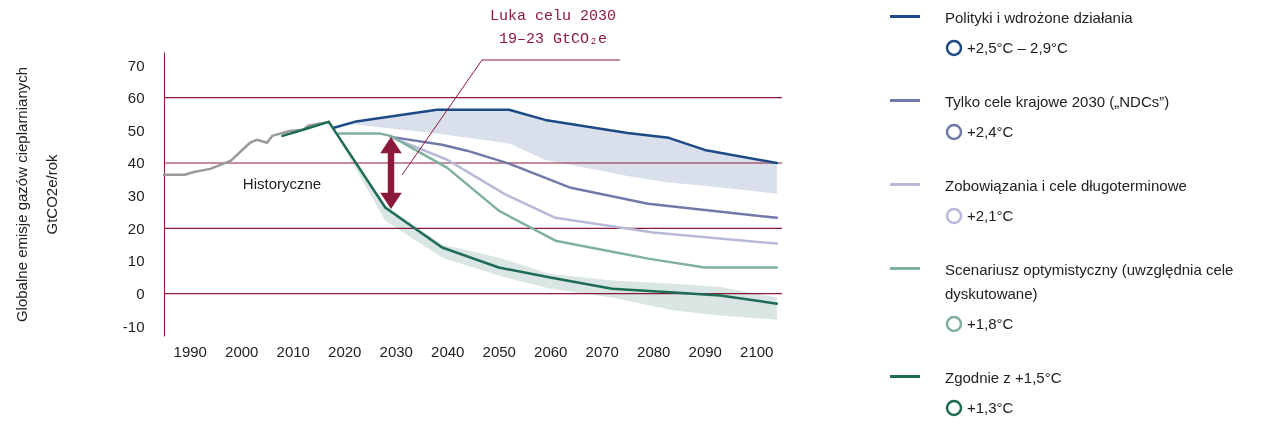 This screenshot has width=1279, height=432. I want to click on text: Luka celu 2030 19–23 GtCO₂e, so click(553, 28).